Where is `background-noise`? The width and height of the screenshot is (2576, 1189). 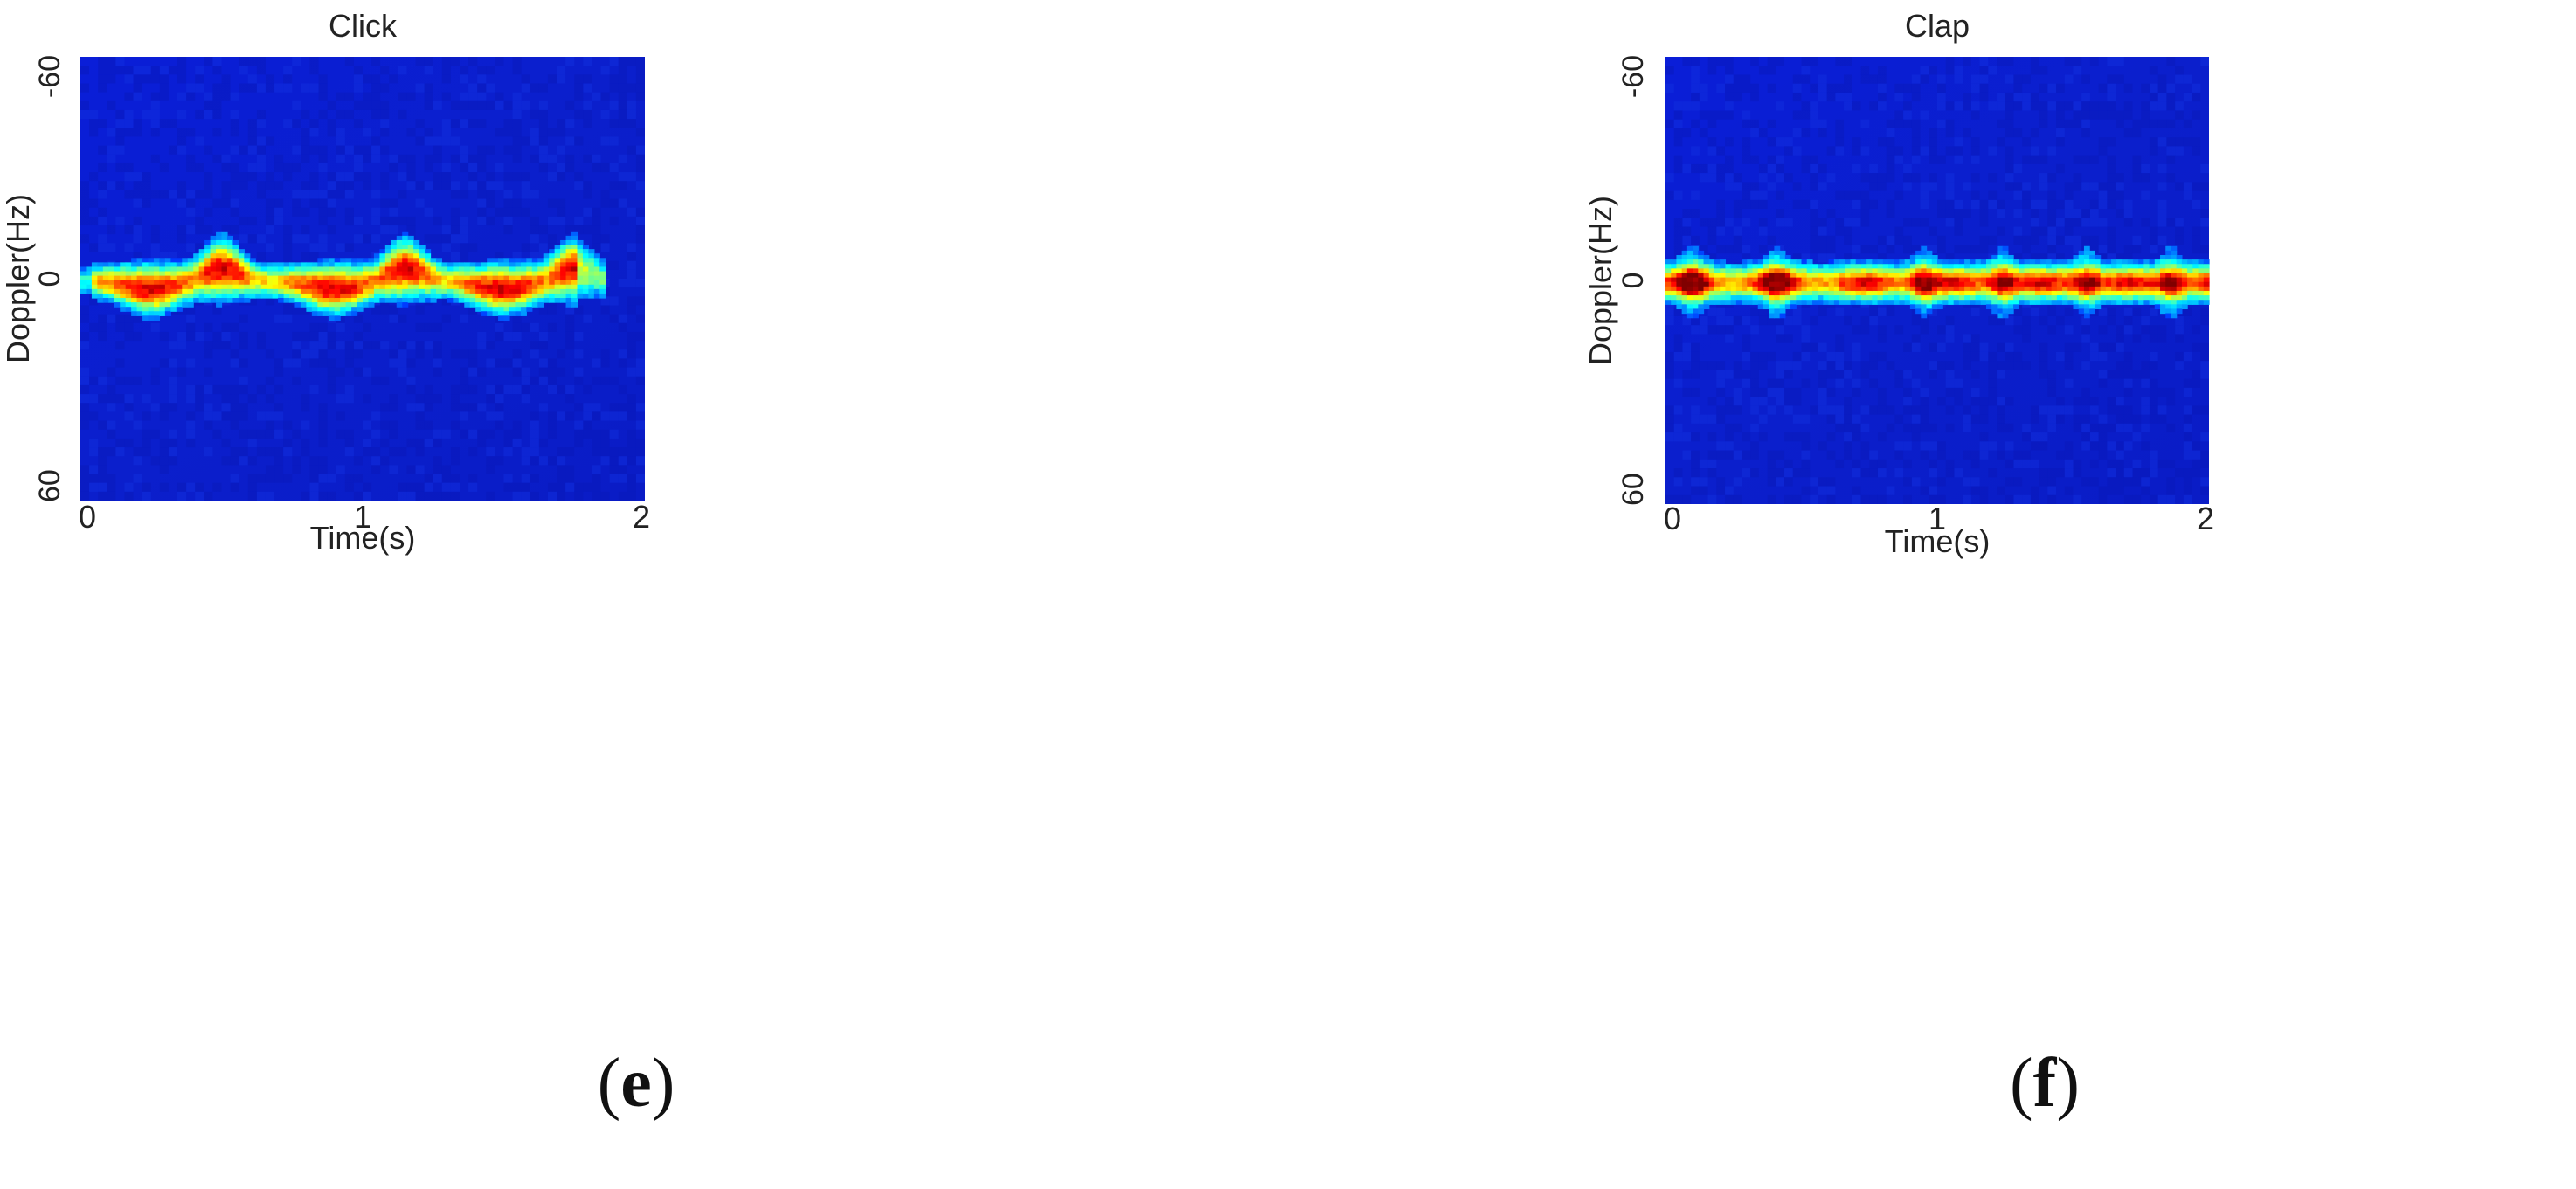
background-noise is located at coordinates (362, 279).